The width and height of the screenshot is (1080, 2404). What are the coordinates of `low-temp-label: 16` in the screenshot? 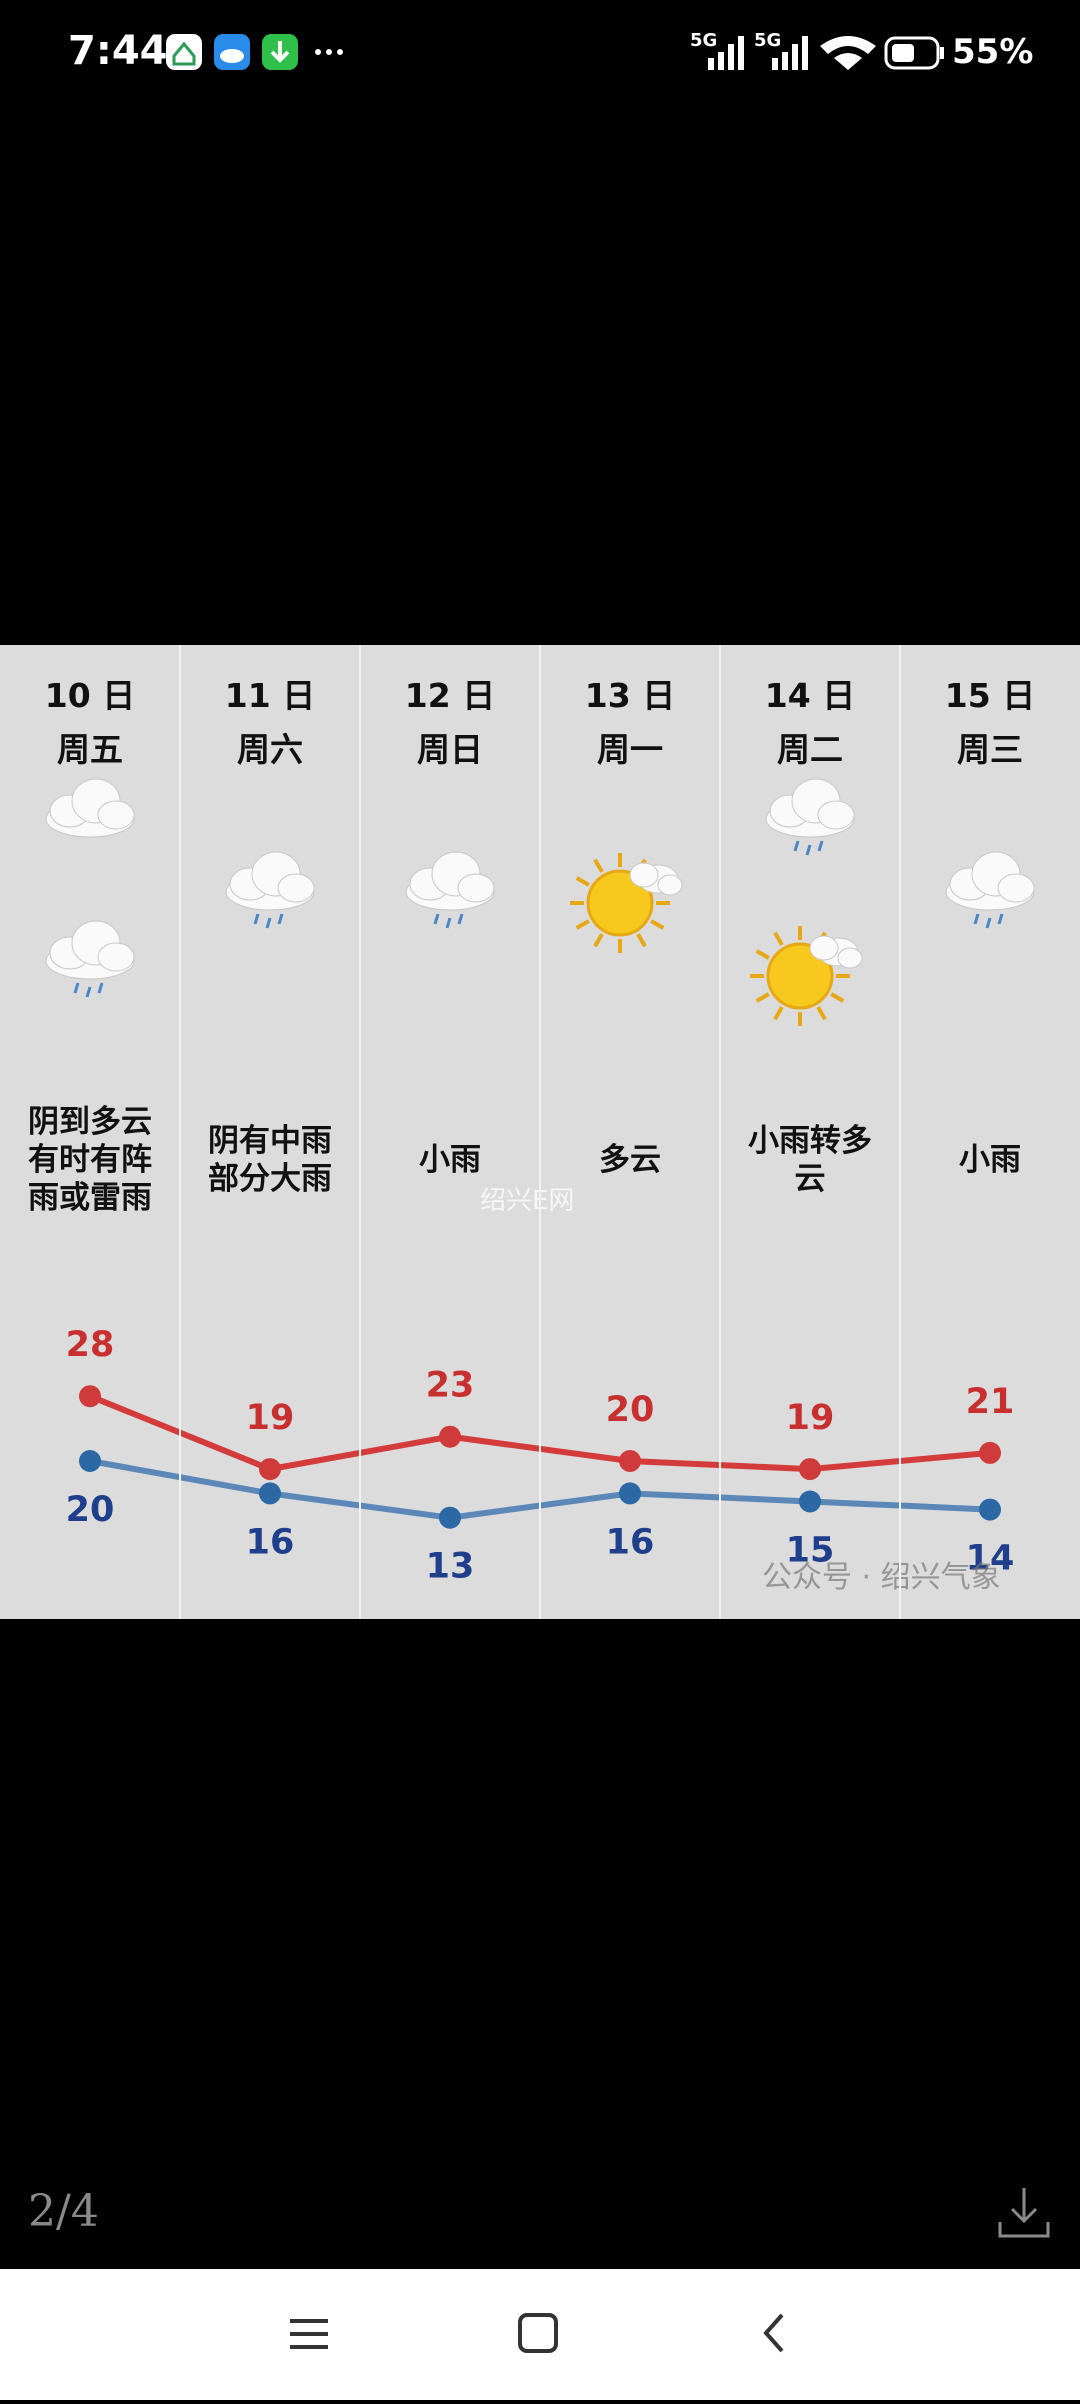 It's located at (270, 1542).